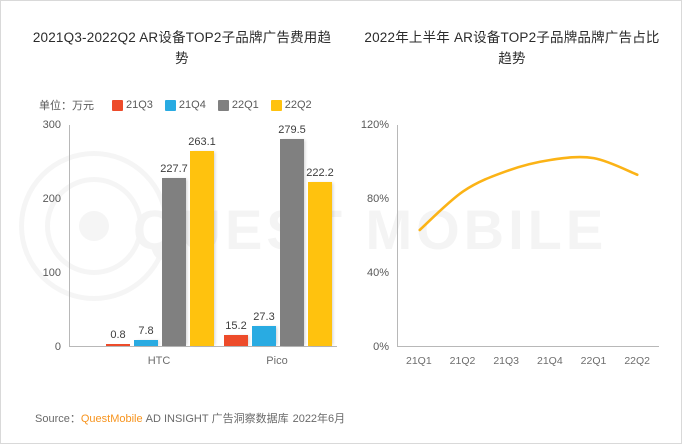  Describe the element at coordinates (381, 347) in the screenshot. I see `line-y-tick-0: 0%` at that location.